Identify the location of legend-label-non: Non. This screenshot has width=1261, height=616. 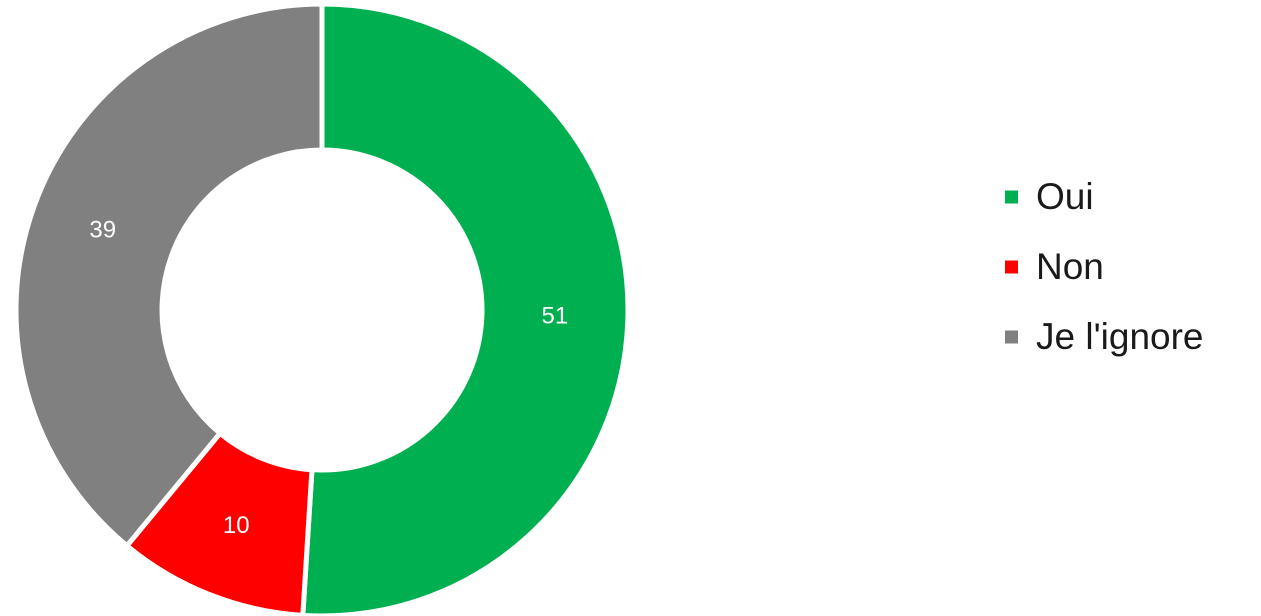
(1070, 266).